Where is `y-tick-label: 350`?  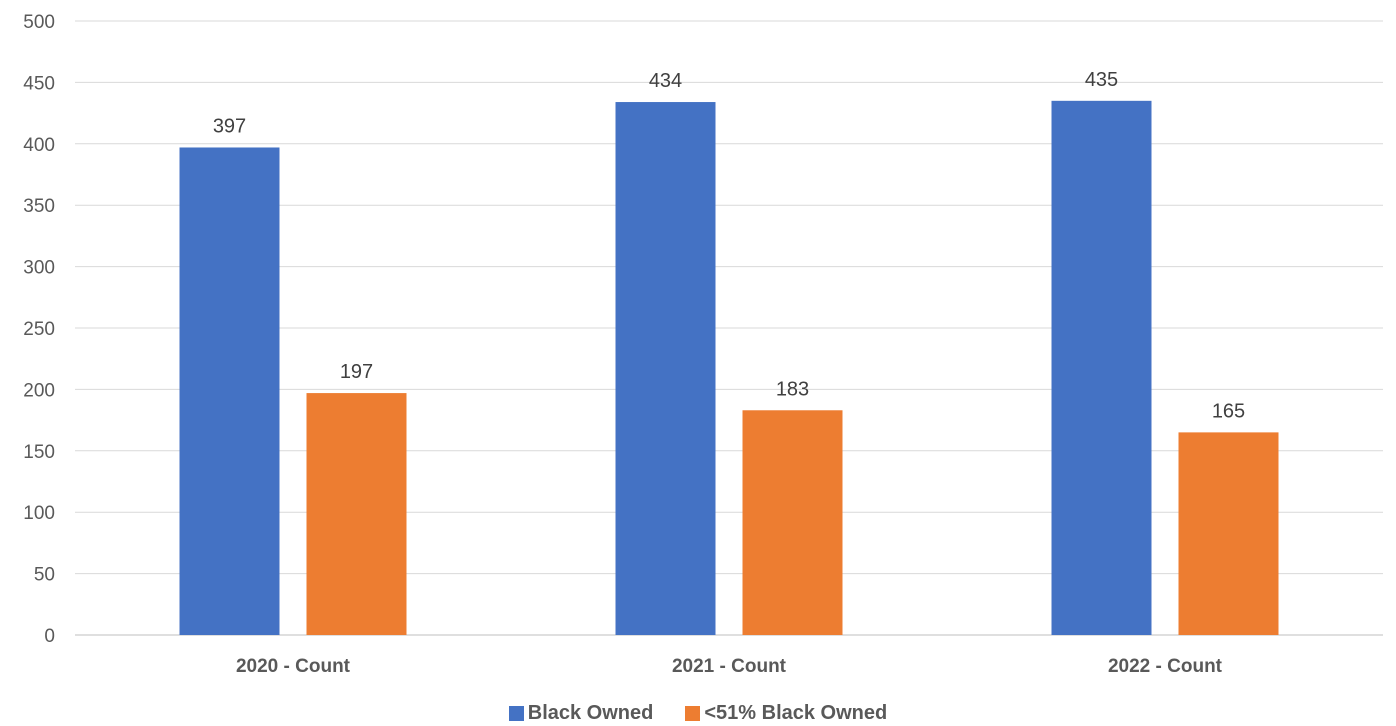
y-tick-label: 350 is located at coordinates (39, 206).